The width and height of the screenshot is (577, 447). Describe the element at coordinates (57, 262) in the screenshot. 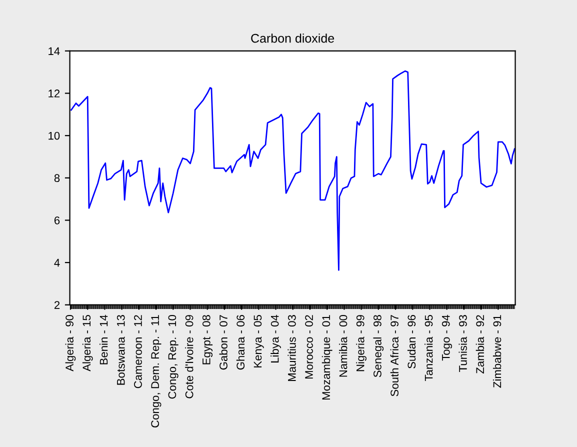

I see `y-tick-label: 4` at that location.